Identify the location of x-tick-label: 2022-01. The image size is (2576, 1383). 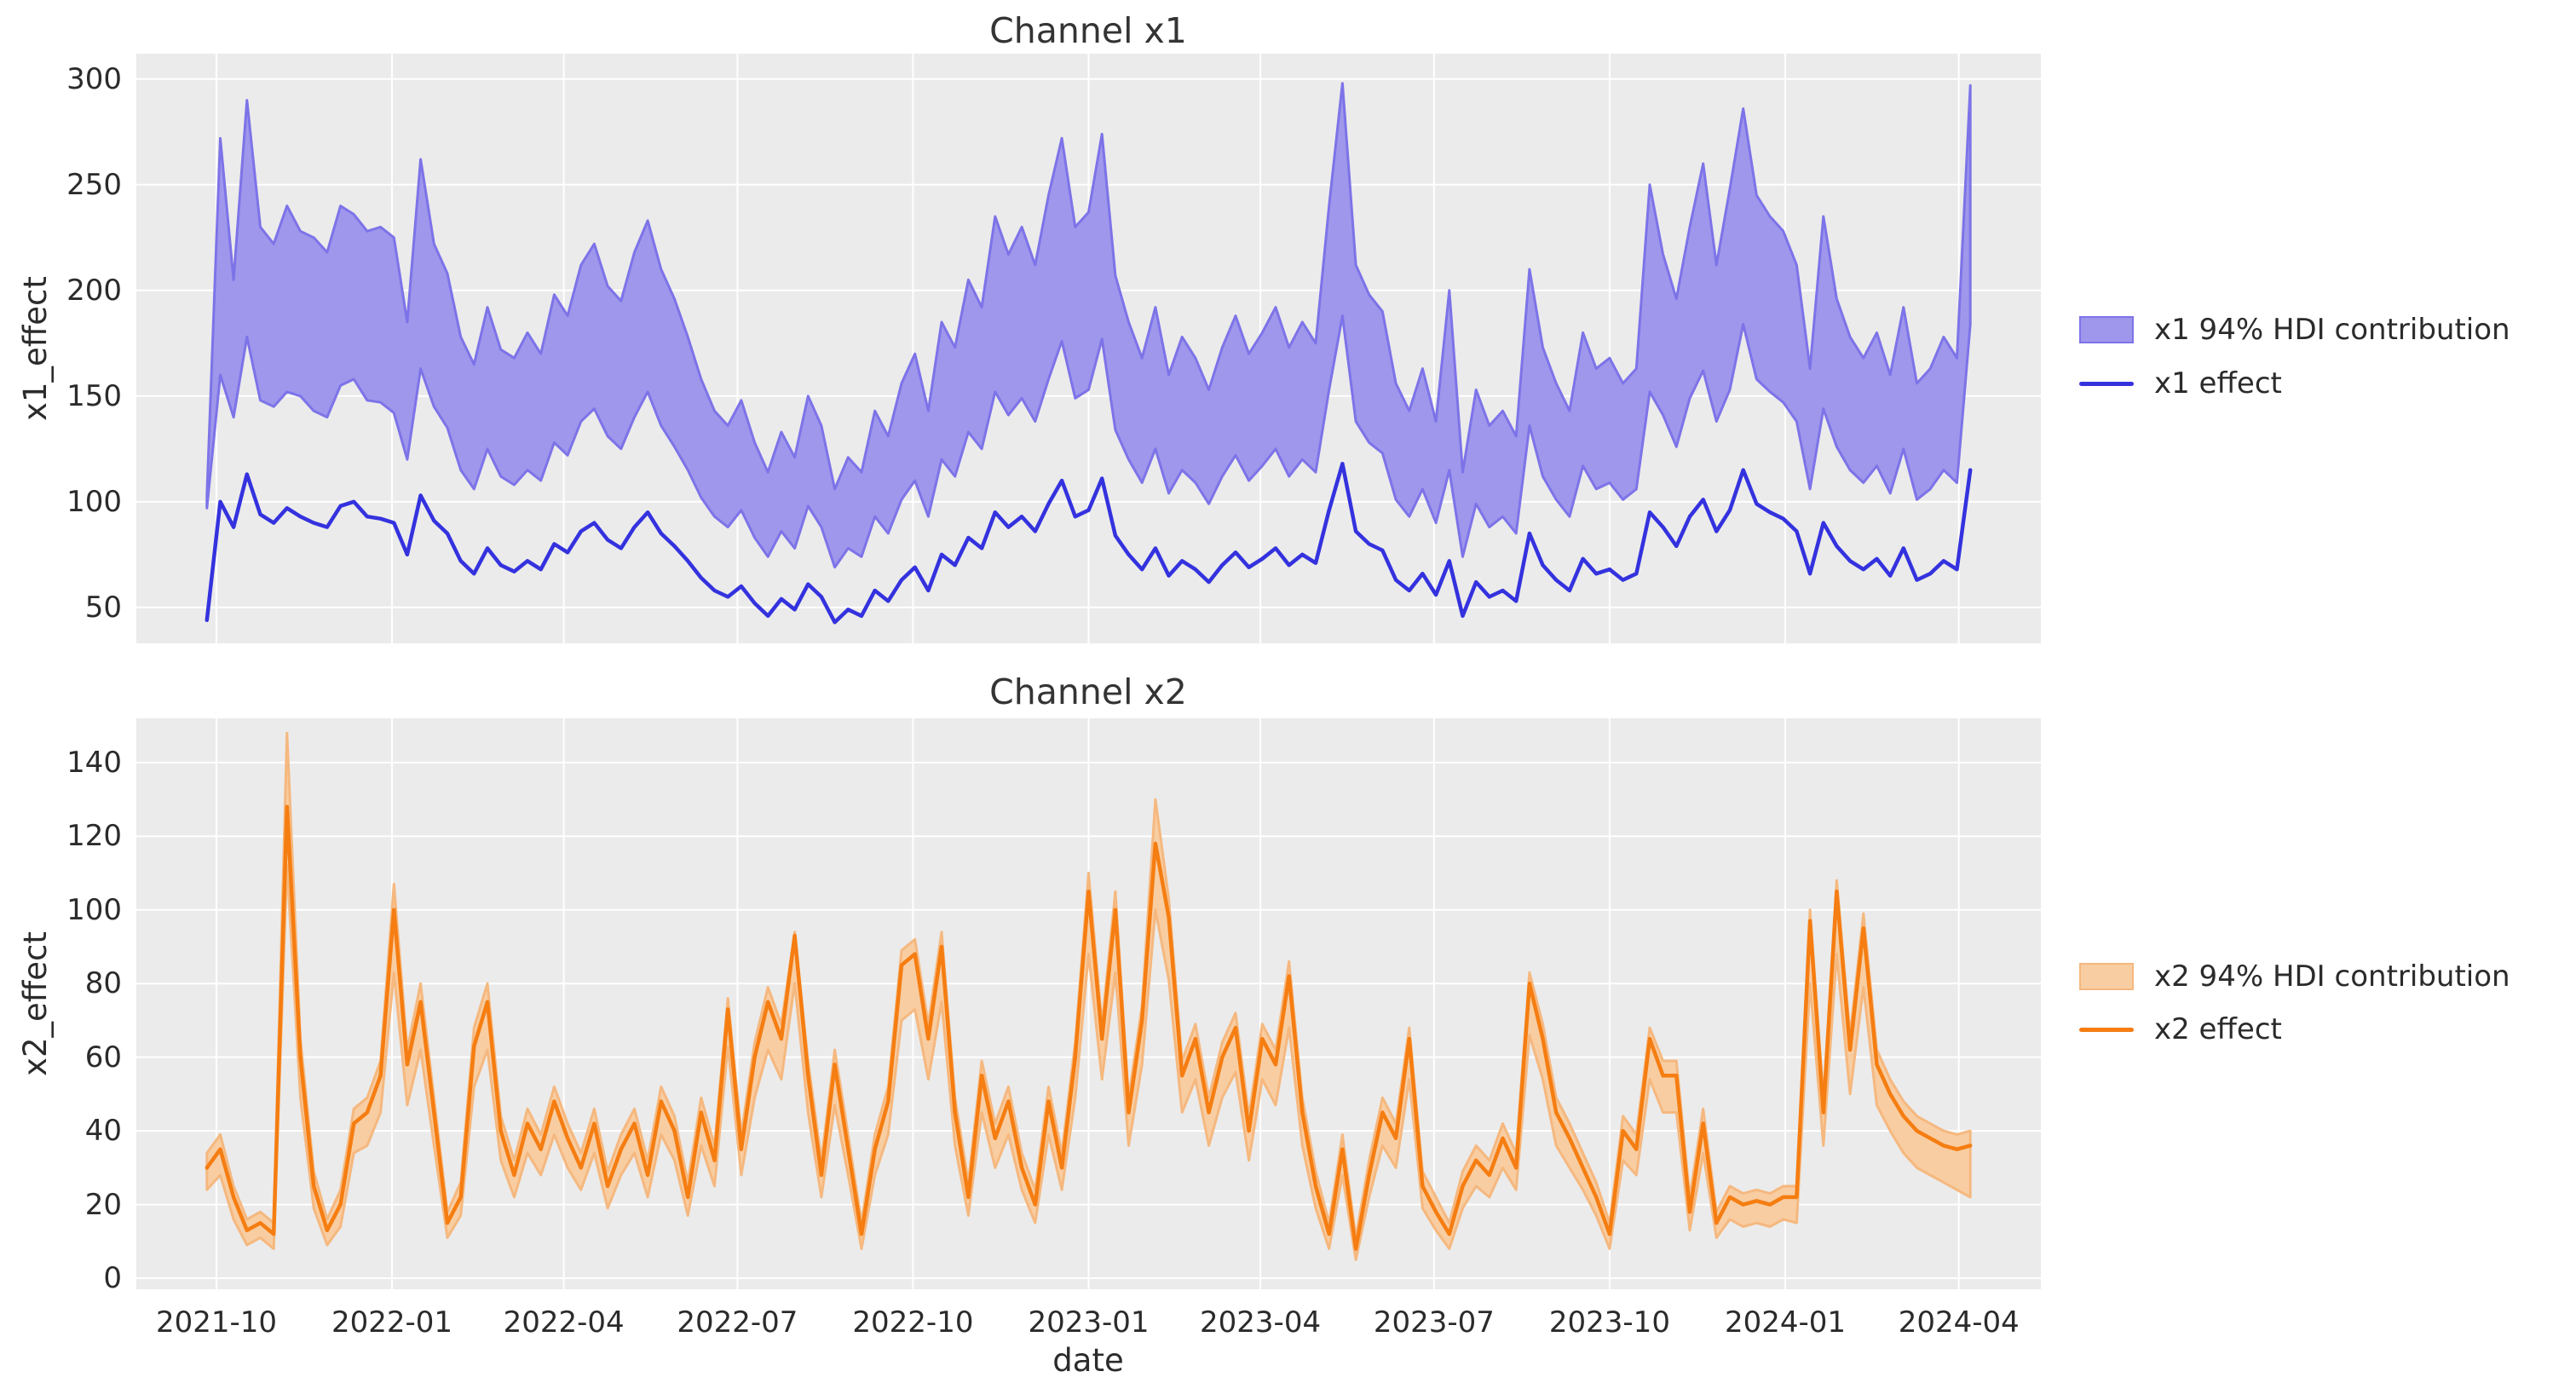
(392, 1322).